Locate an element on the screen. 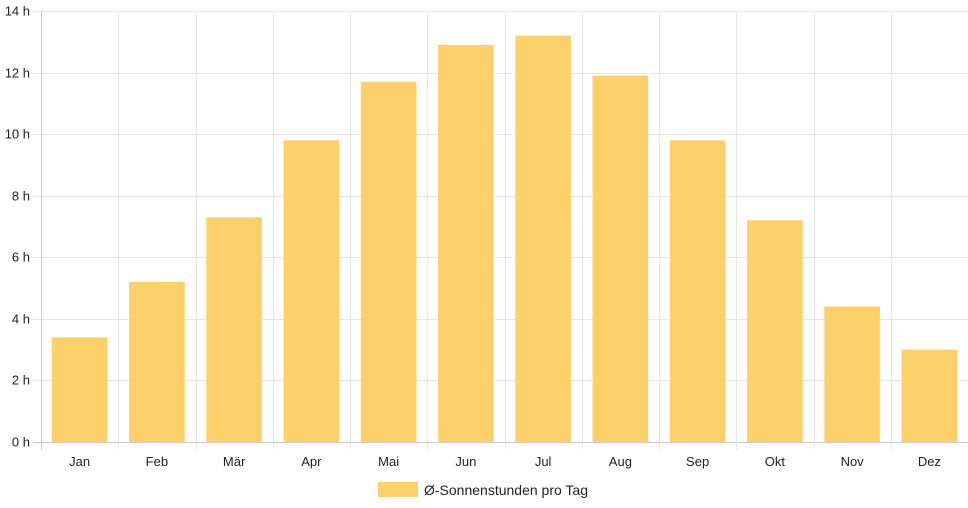 This screenshot has width=968, height=508. bar-mai is located at coordinates (388, 262).